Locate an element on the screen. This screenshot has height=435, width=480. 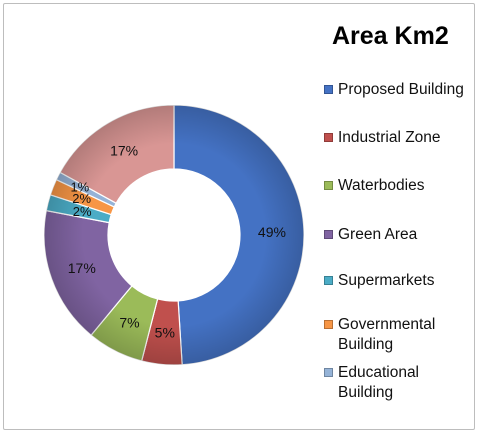
chart-title: Area Km2 is located at coordinates (390, 36).